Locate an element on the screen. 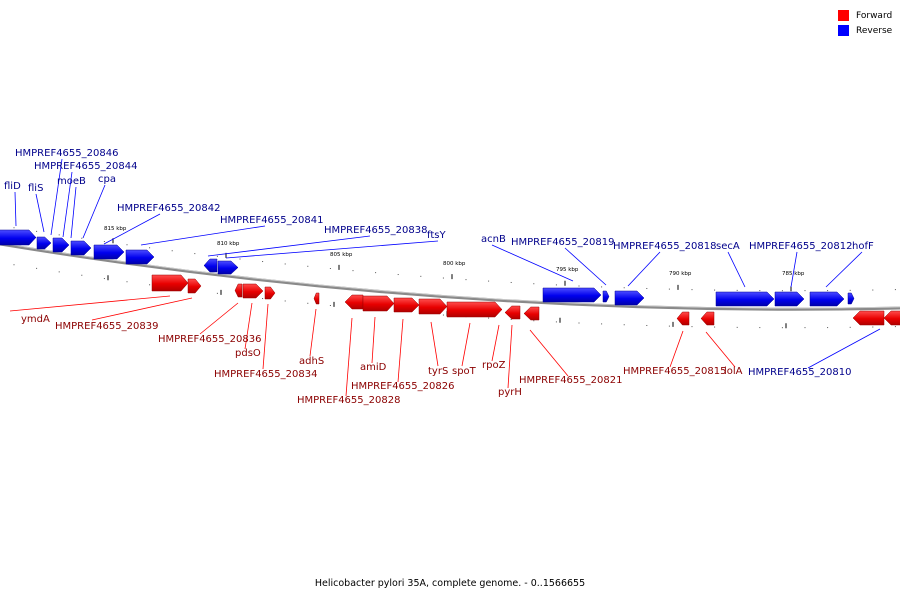  gene-label: HMPREF4655_20842 is located at coordinates (168, 208).